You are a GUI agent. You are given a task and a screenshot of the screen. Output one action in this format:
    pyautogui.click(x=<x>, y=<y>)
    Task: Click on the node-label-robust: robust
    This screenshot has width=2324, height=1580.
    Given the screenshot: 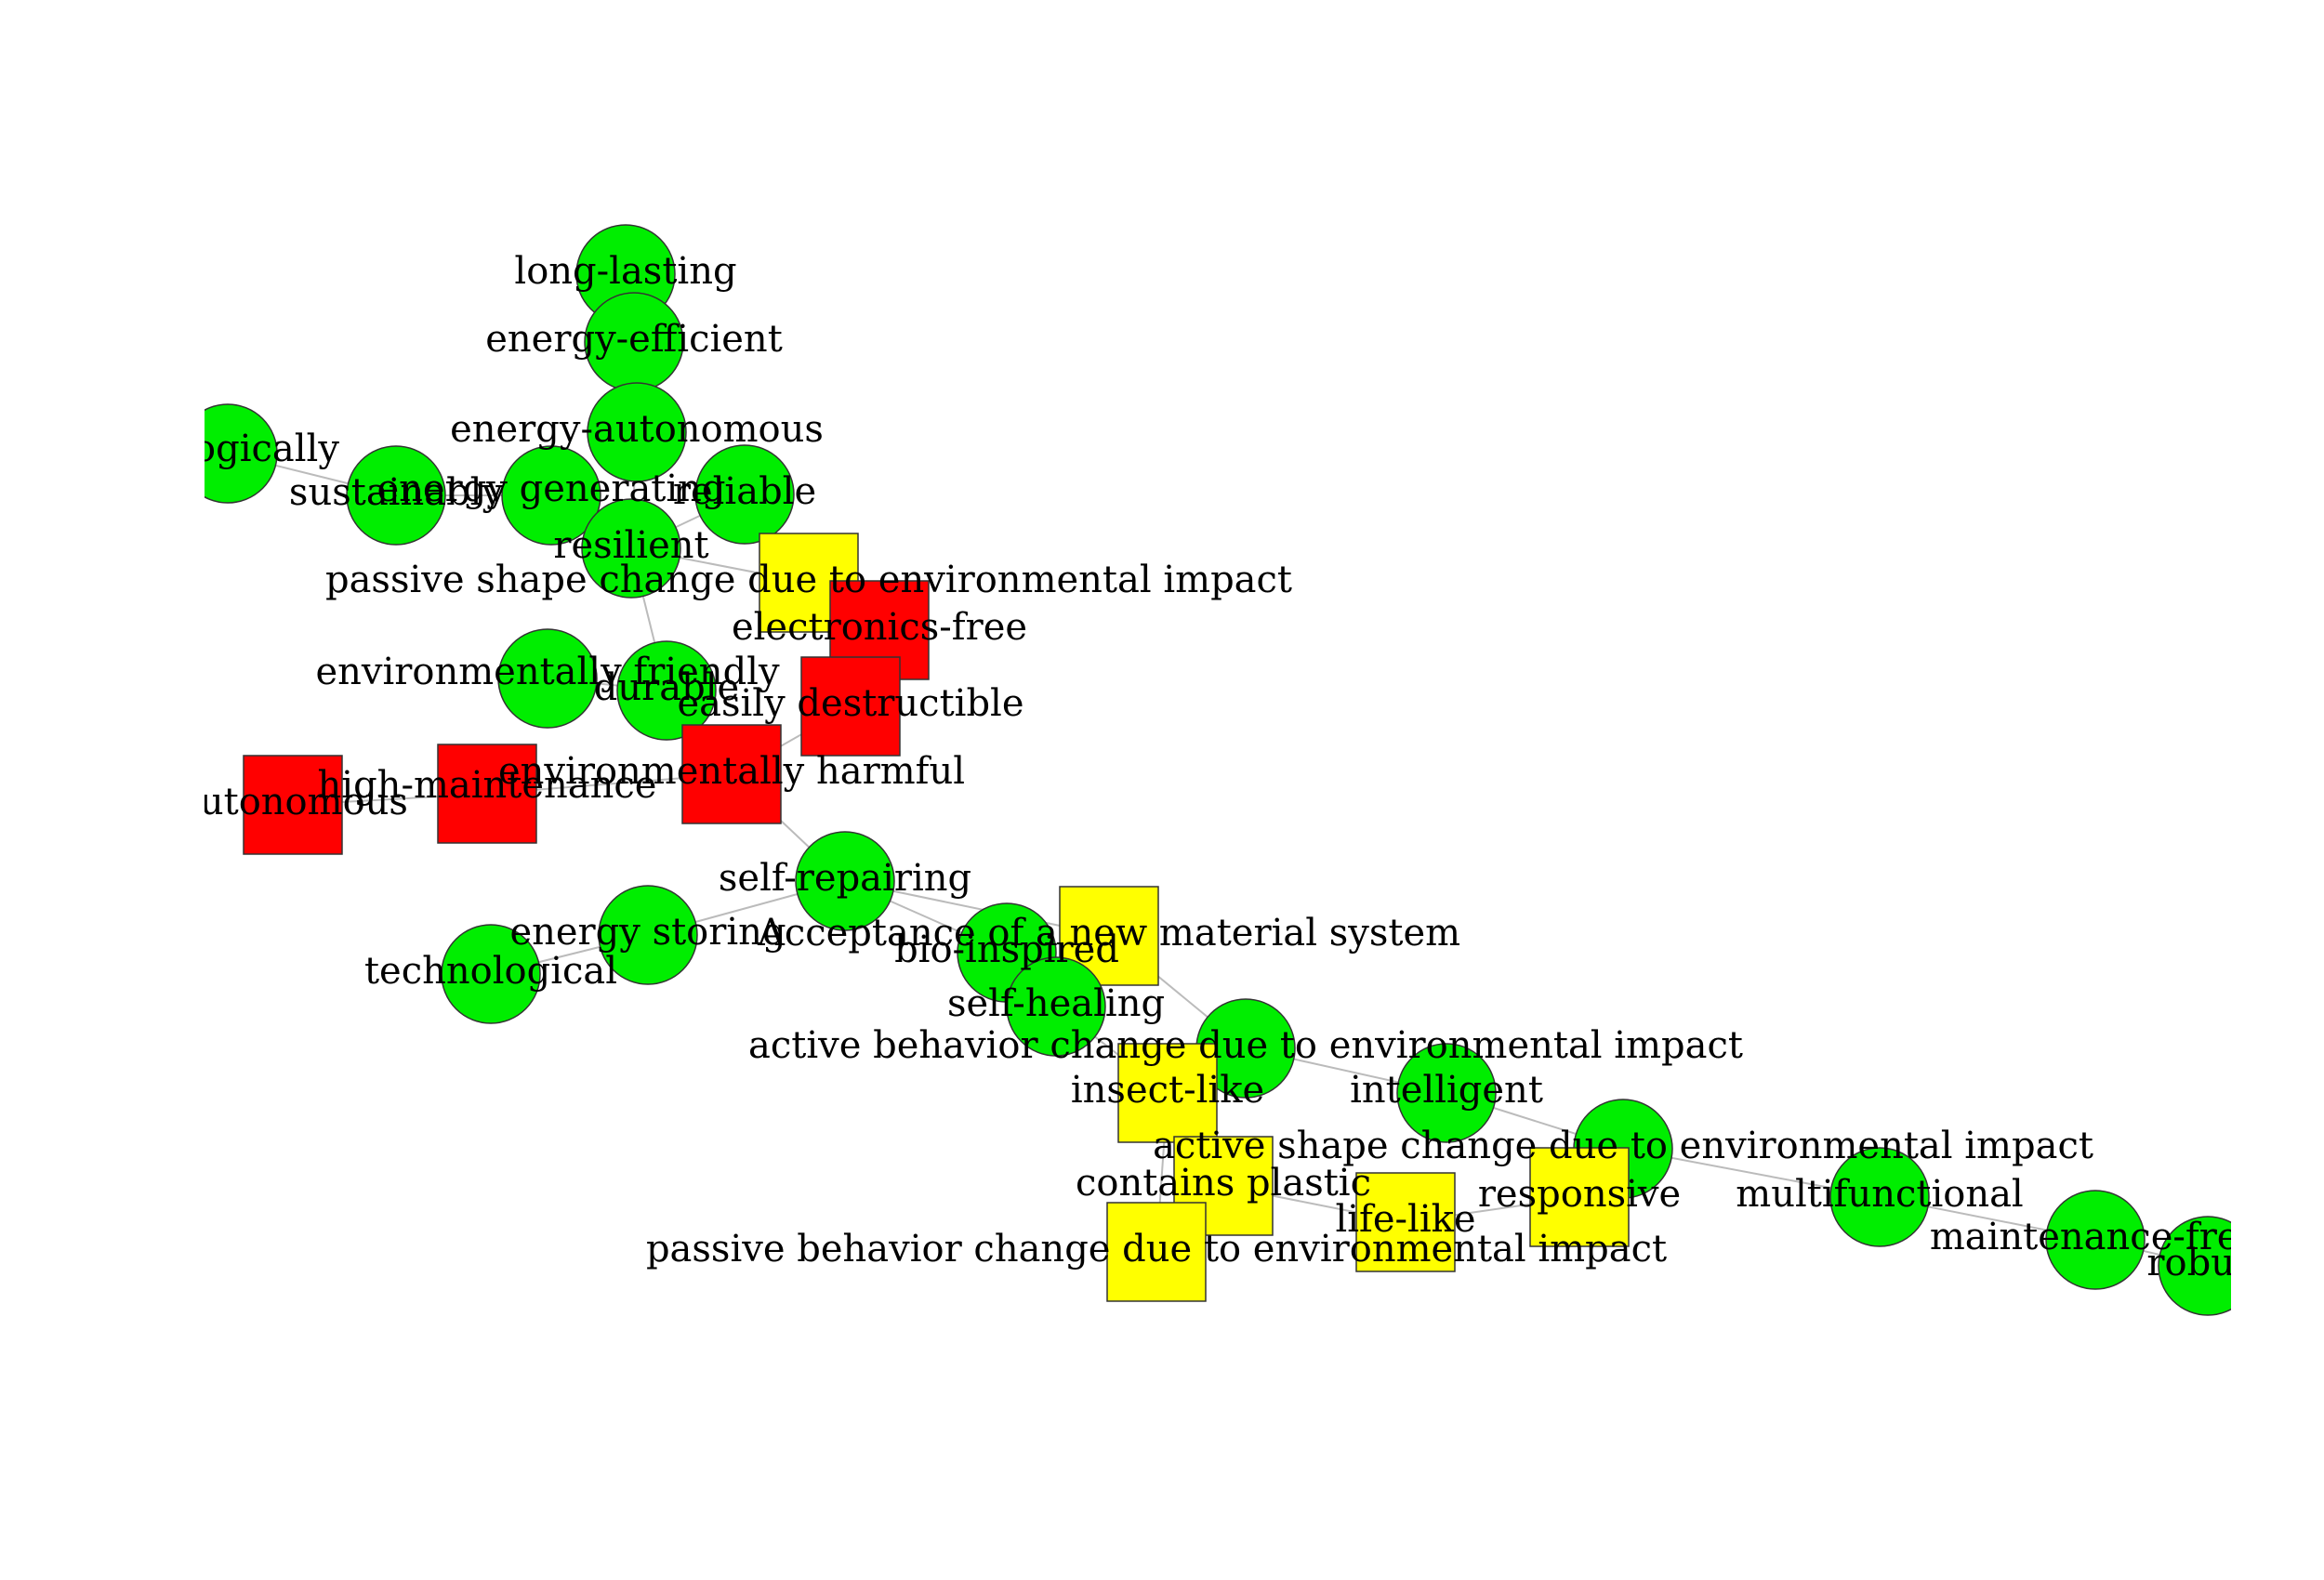 What is the action you would take?
    pyautogui.click(x=2207, y=1263)
    